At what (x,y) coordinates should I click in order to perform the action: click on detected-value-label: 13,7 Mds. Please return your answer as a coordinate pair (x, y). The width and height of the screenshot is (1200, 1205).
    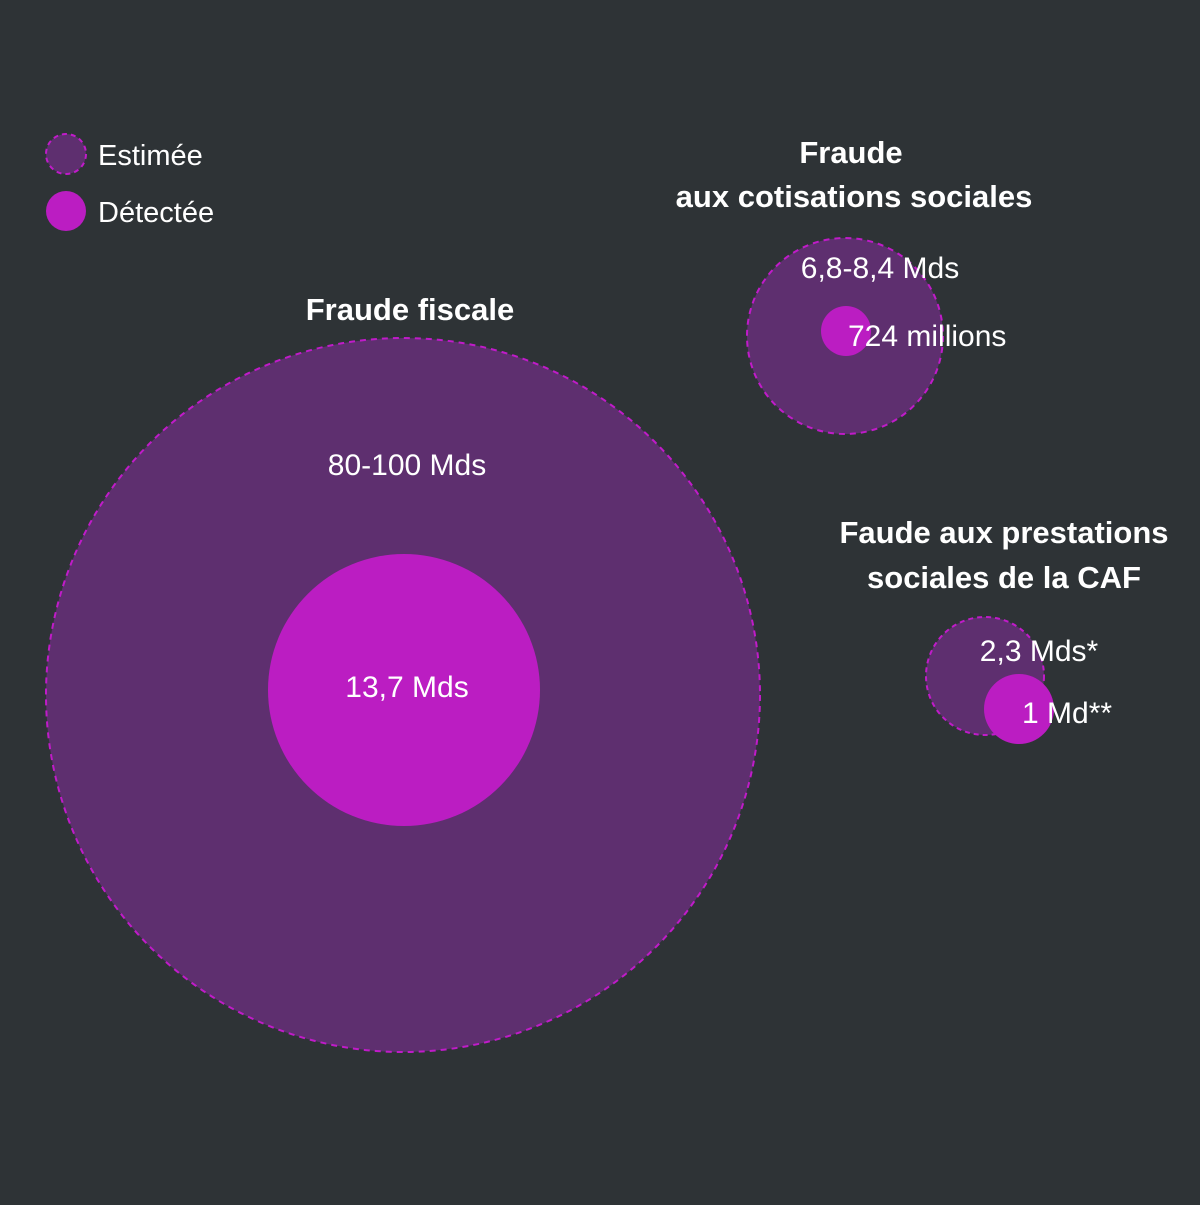
    Looking at the image, I should click on (406, 687).